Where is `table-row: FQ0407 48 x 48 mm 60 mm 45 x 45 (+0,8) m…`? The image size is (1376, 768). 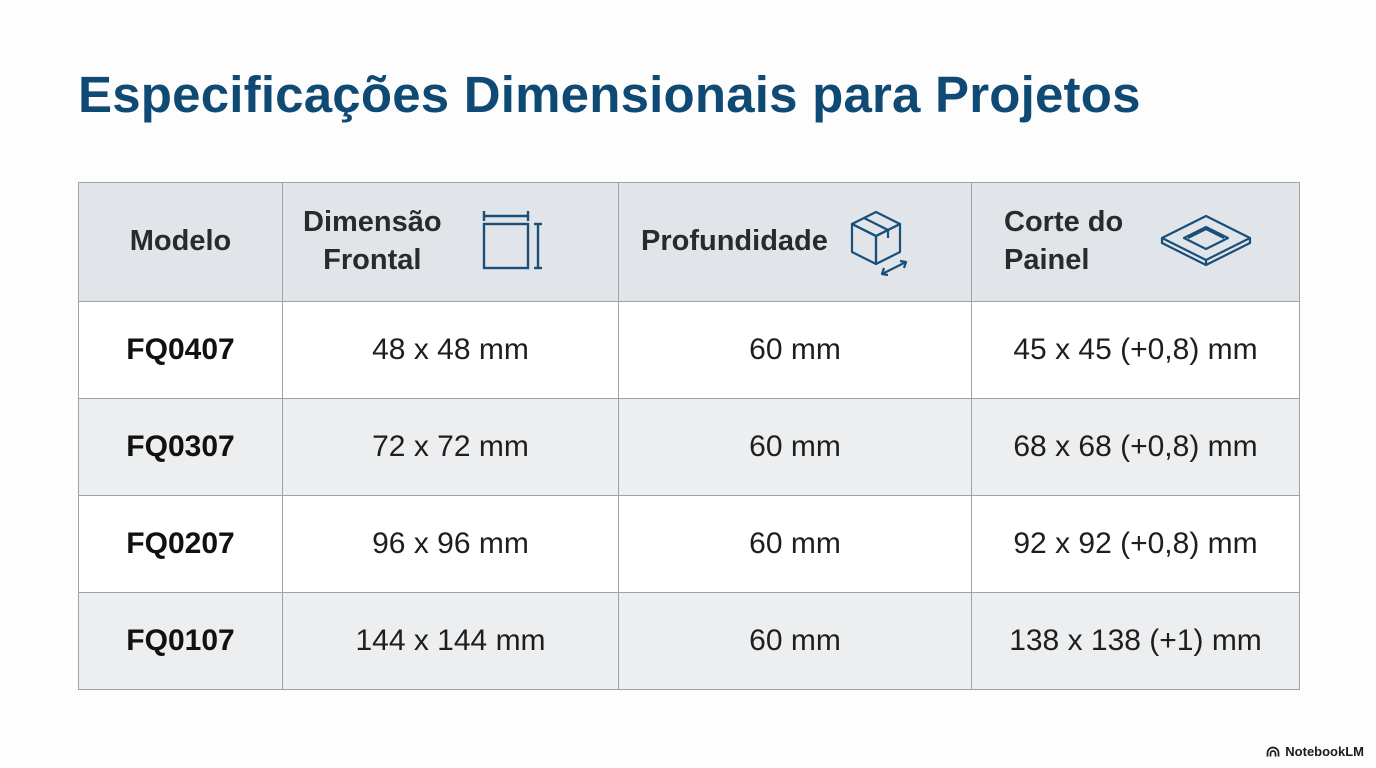 table-row: FQ0407 48 x 48 mm 60 mm 45 x 45 (+0,8) m… is located at coordinates (689, 350).